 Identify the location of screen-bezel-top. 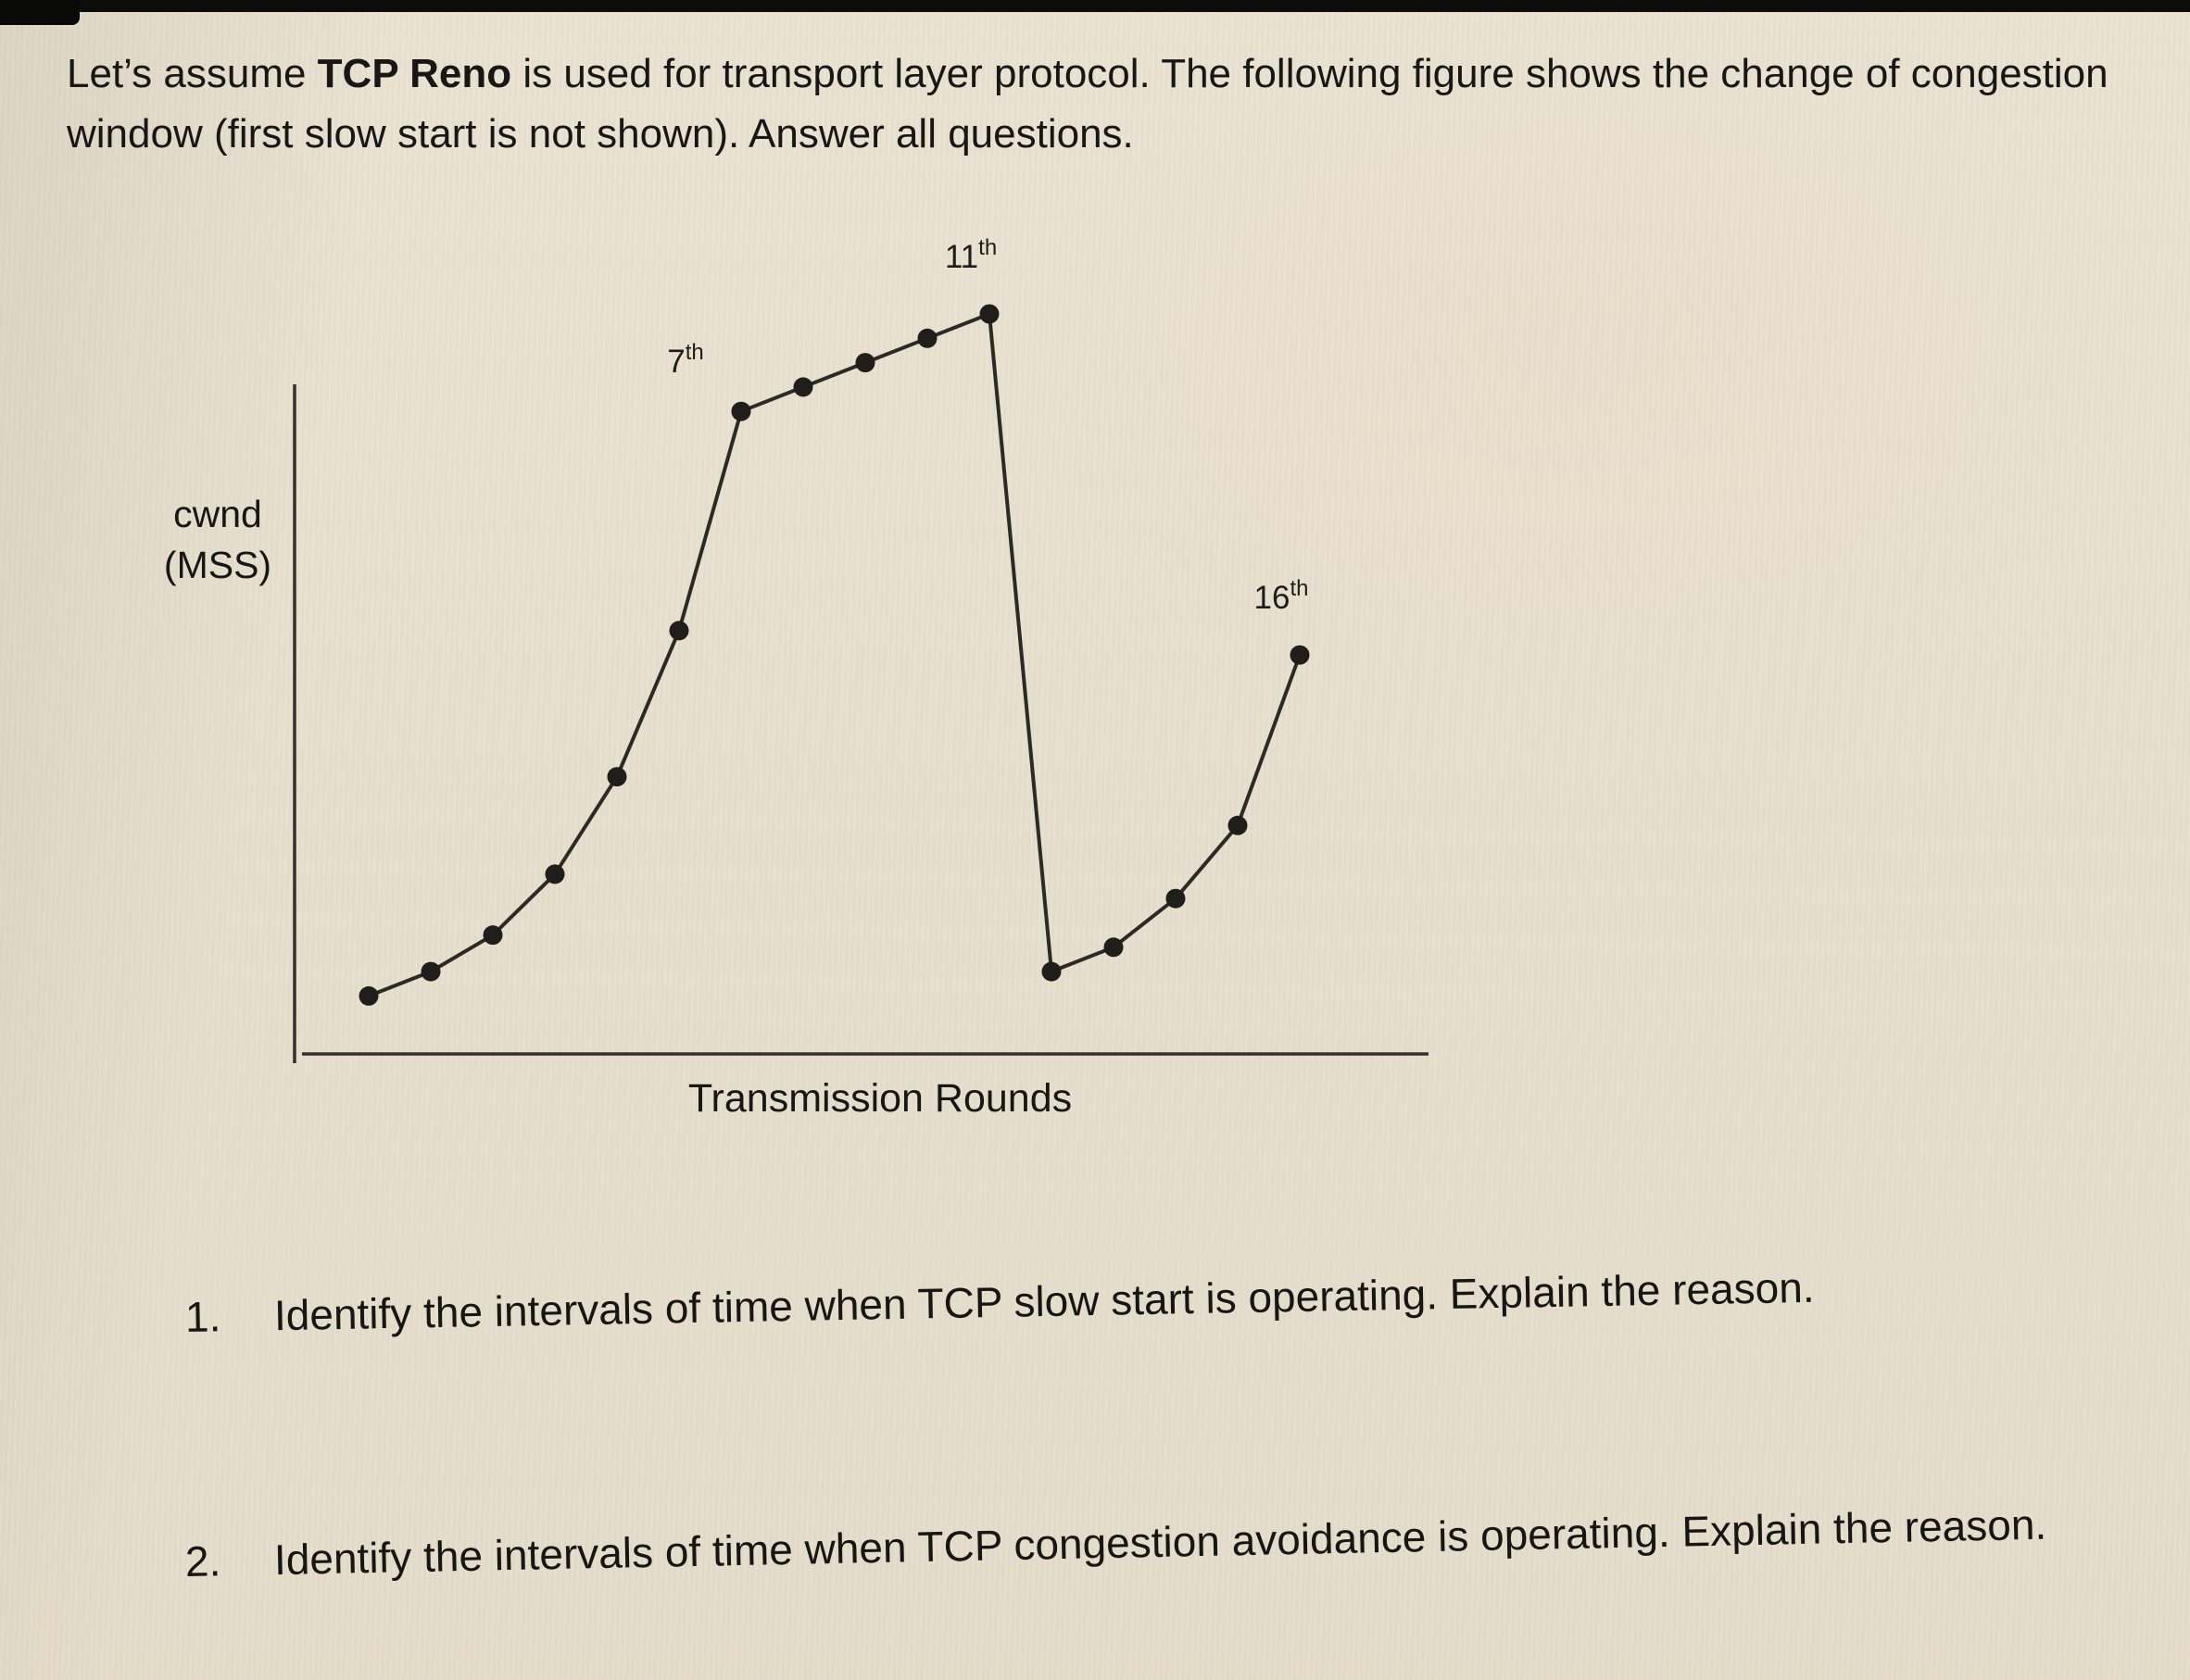
(1095, 6).